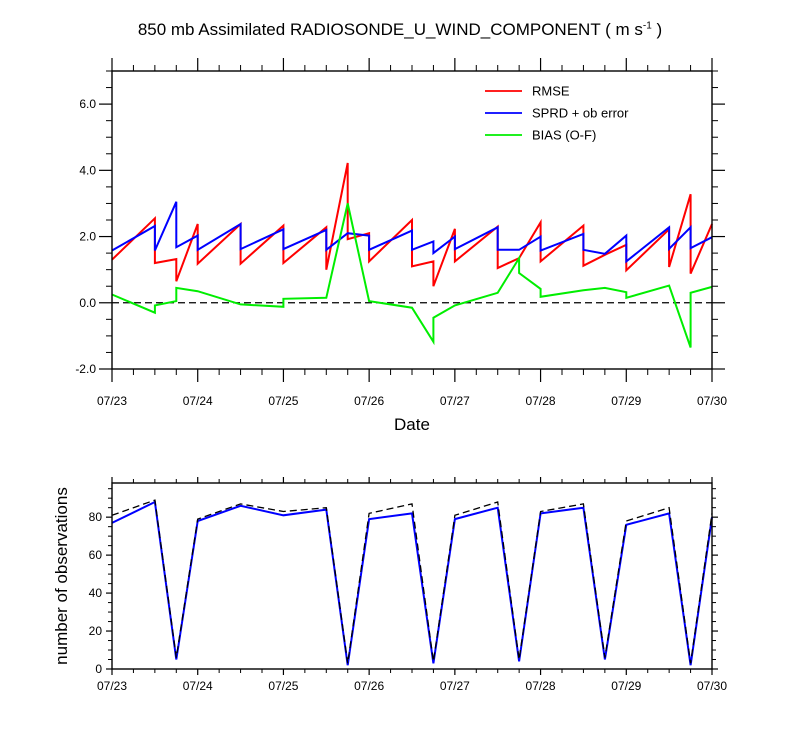 The width and height of the screenshot is (800, 750). I want to click on y-tick-label: 60, so click(96, 555).